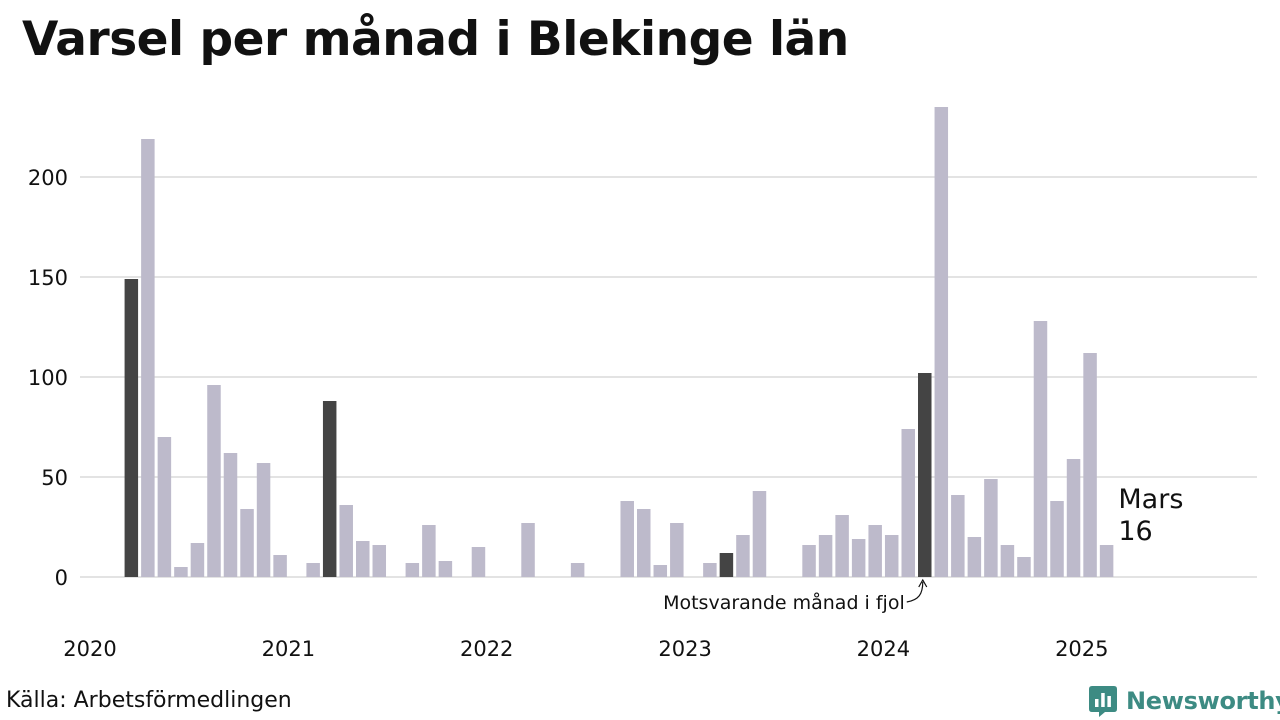 The height and width of the screenshot is (720, 1280). Describe the element at coordinates (1057, 539) in the screenshot. I see `bar: 2024-11: 38` at that location.